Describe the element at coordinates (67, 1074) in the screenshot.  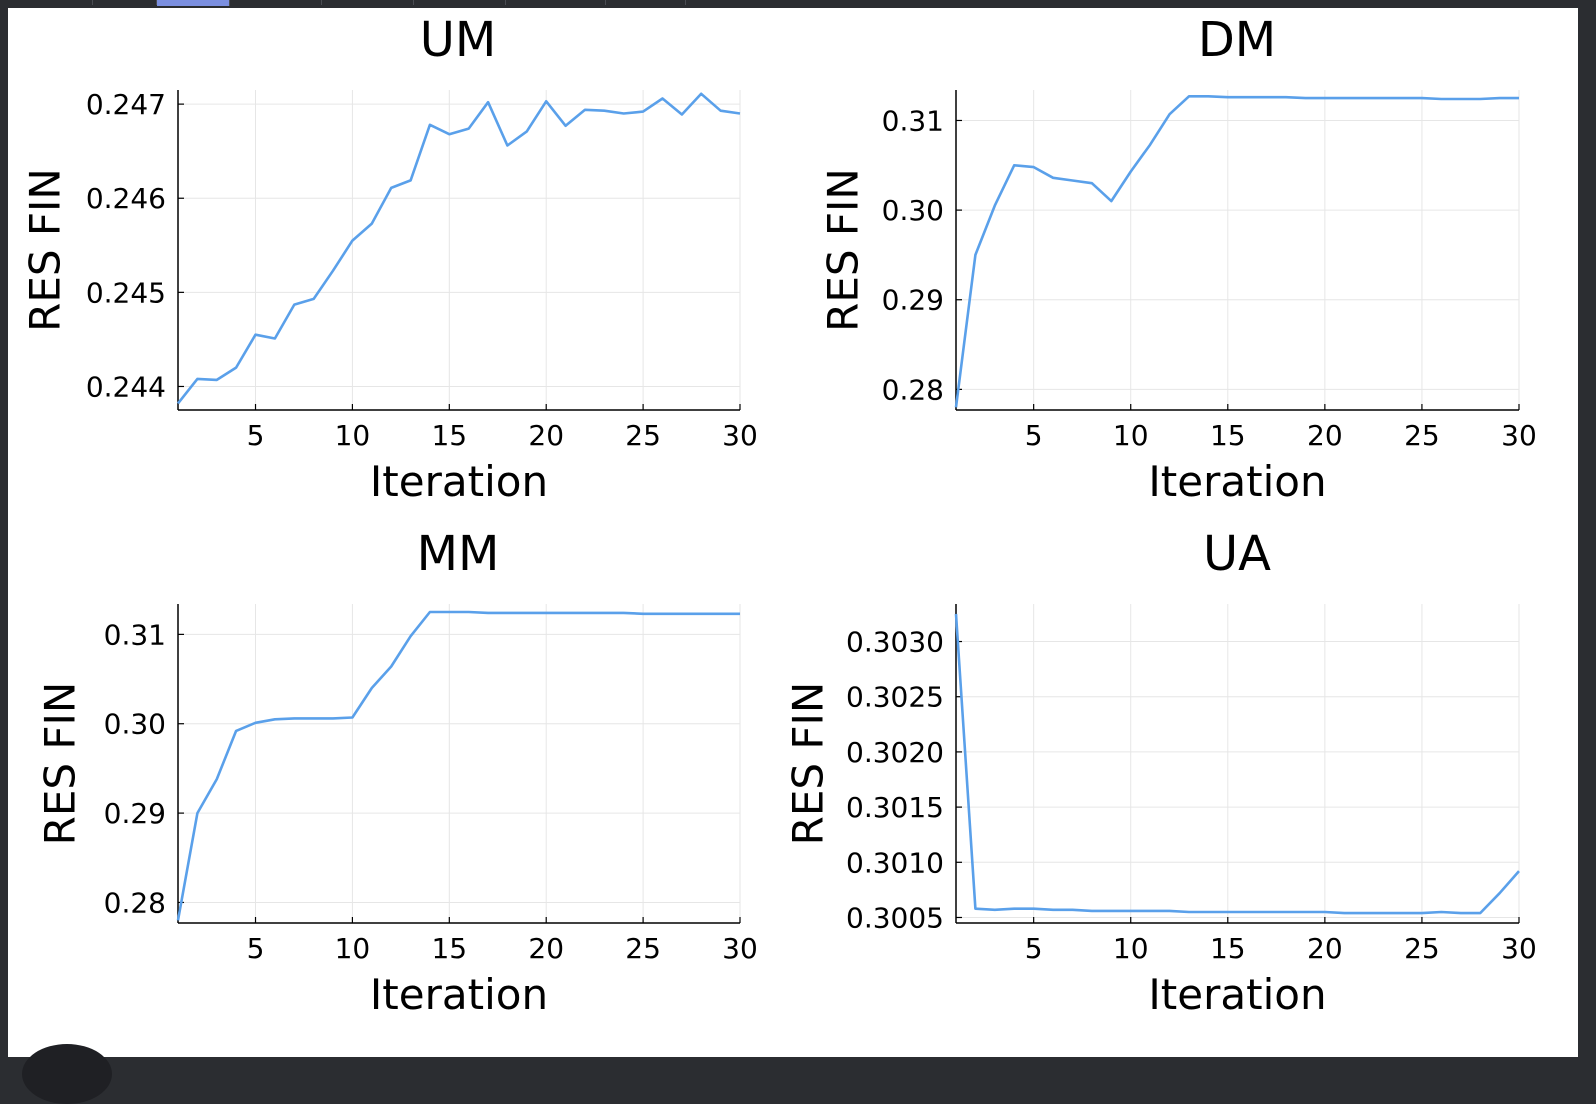
I see `avatar` at that location.